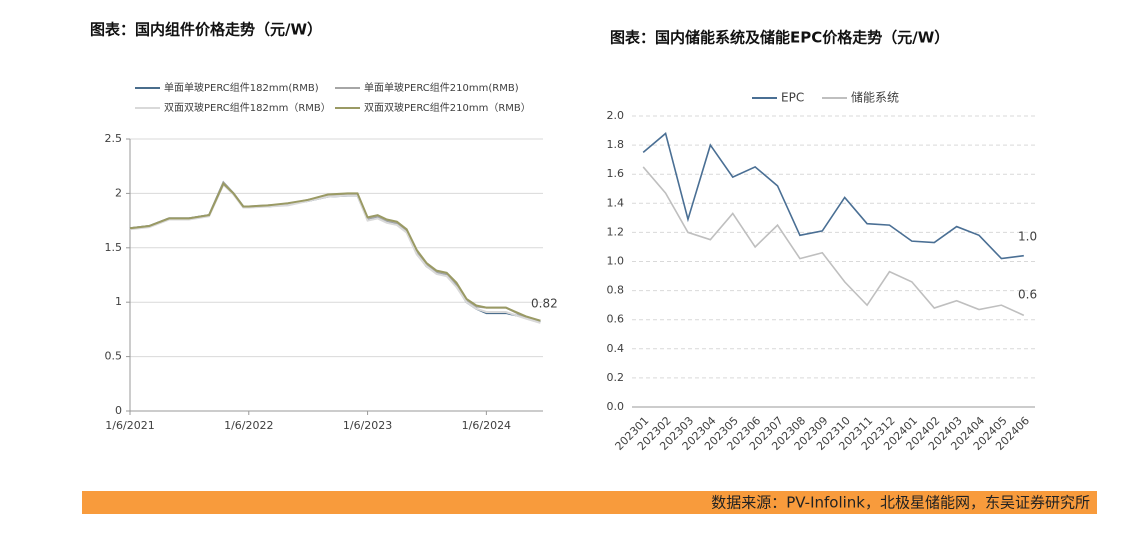 This screenshot has height=539, width=1122. Describe the element at coordinates (616, 173) in the screenshot. I see `y-tick-label: 1.6` at that location.